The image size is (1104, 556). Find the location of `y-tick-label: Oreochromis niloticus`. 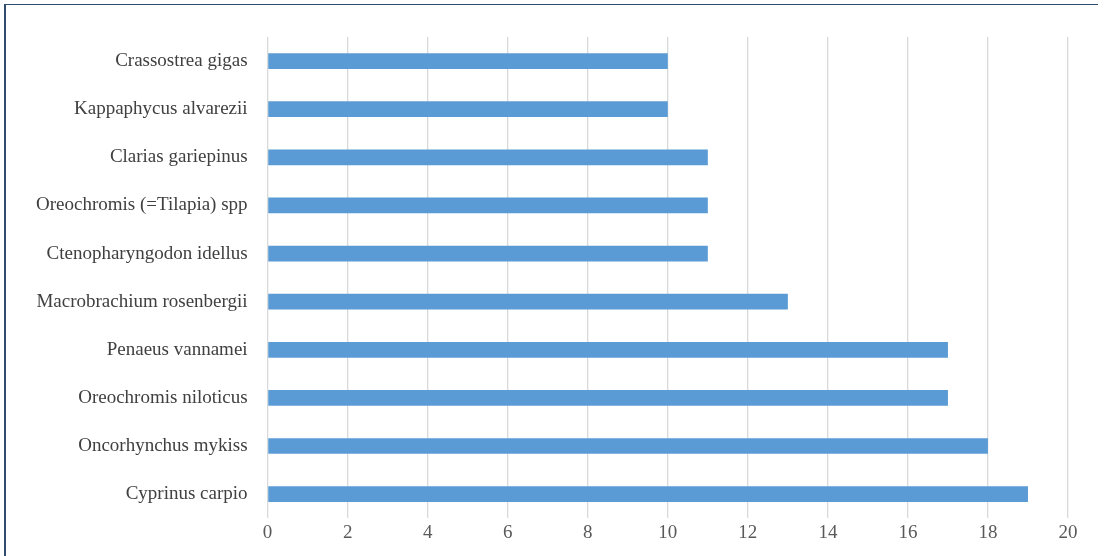

y-tick-label: Oreochromis niloticus is located at coordinates (163, 396).